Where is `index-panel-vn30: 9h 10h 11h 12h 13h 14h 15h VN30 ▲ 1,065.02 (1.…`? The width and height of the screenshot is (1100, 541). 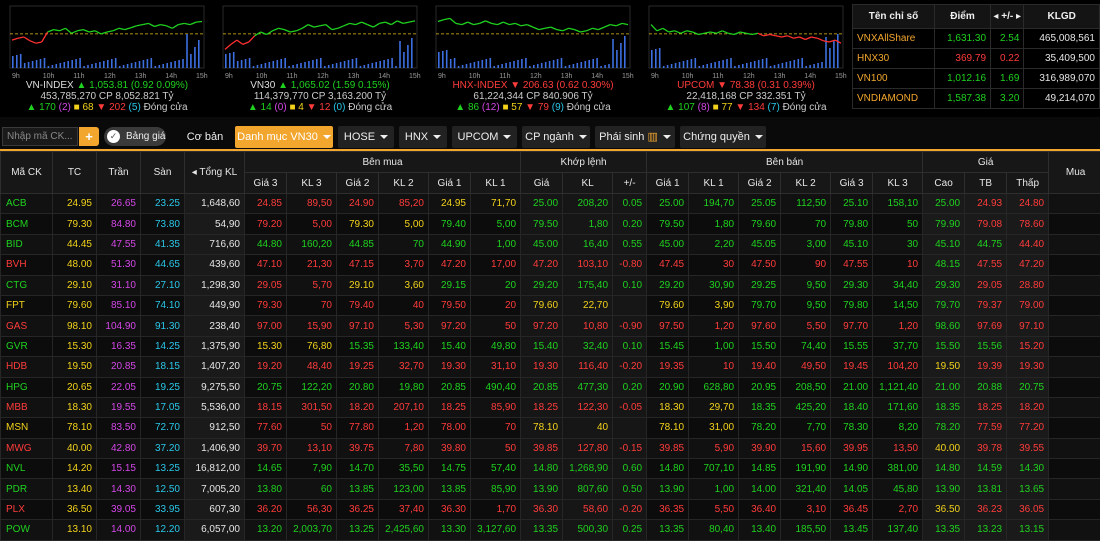
index-panel-vn30: 9h 10h 11h 12h 13h 14h 15h VN30 ▲ 1,065.02 (1.… is located at coordinates (320, 58).